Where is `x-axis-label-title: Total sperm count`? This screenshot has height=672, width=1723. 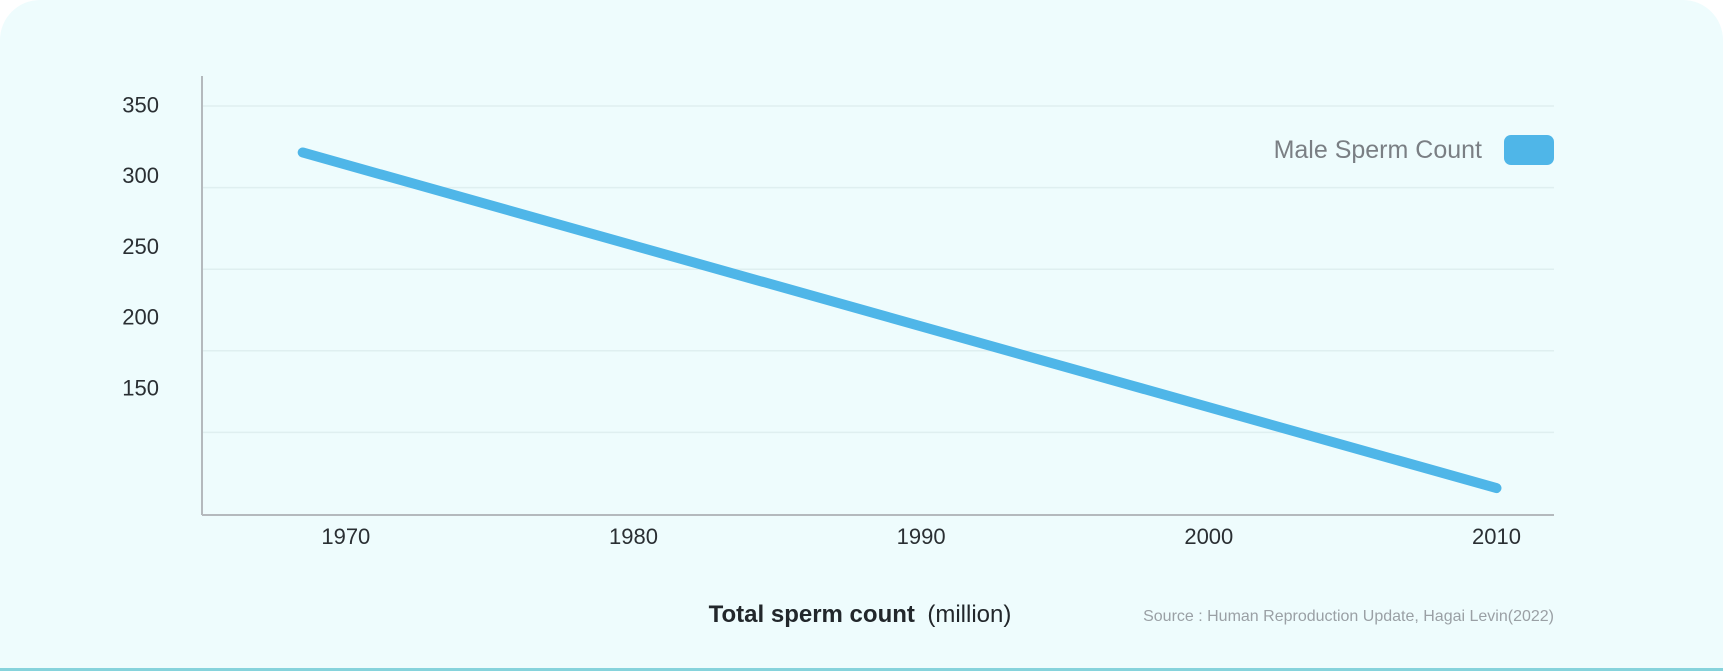 x-axis-label-title: Total sperm count is located at coordinates (812, 614).